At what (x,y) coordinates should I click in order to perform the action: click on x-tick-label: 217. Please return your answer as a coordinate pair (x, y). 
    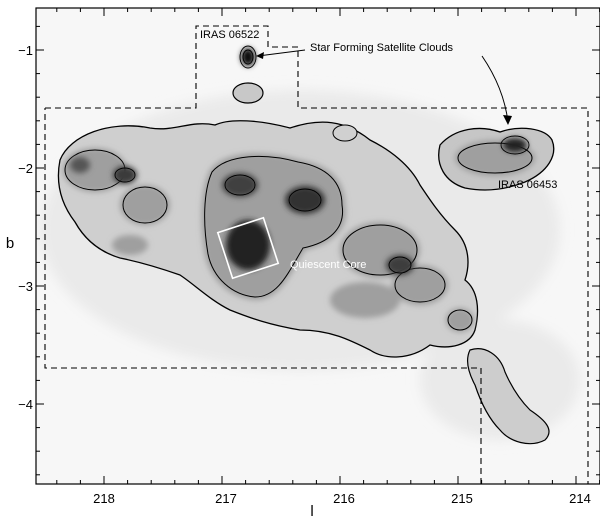
    Looking at the image, I should click on (226, 498).